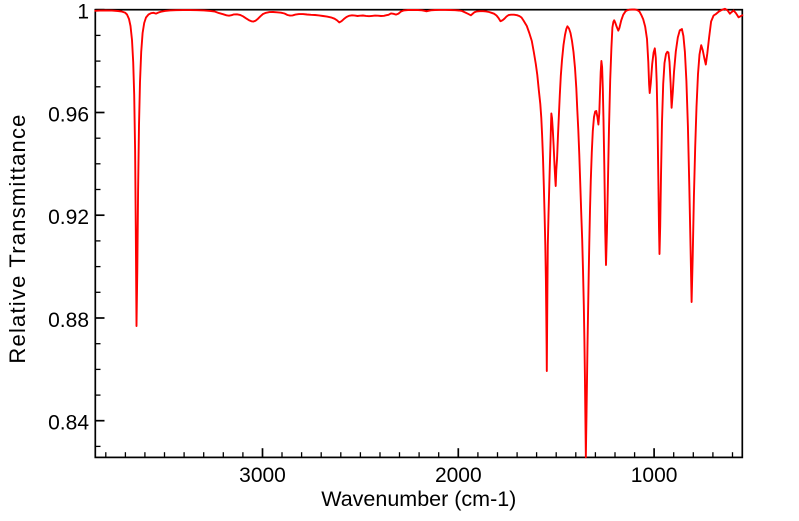  I want to click on svg-text: 1000, so click(654, 475).